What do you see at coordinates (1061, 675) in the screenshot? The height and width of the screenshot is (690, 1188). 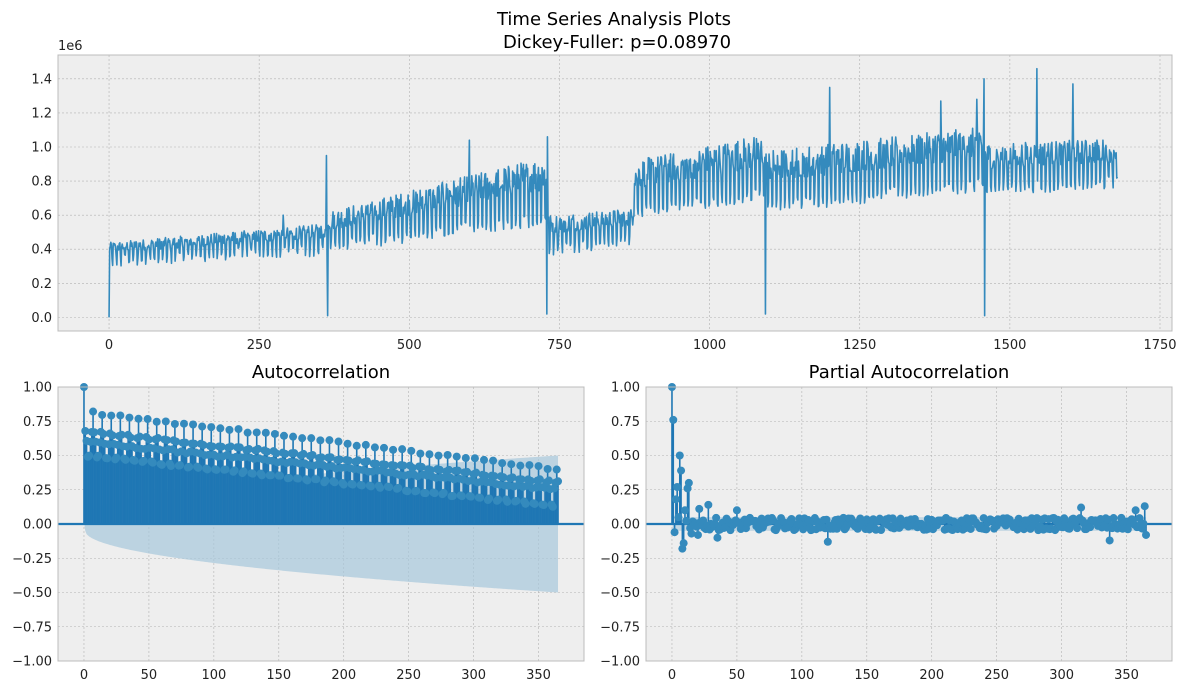 I see `x-tick-label: 300` at bounding box center [1061, 675].